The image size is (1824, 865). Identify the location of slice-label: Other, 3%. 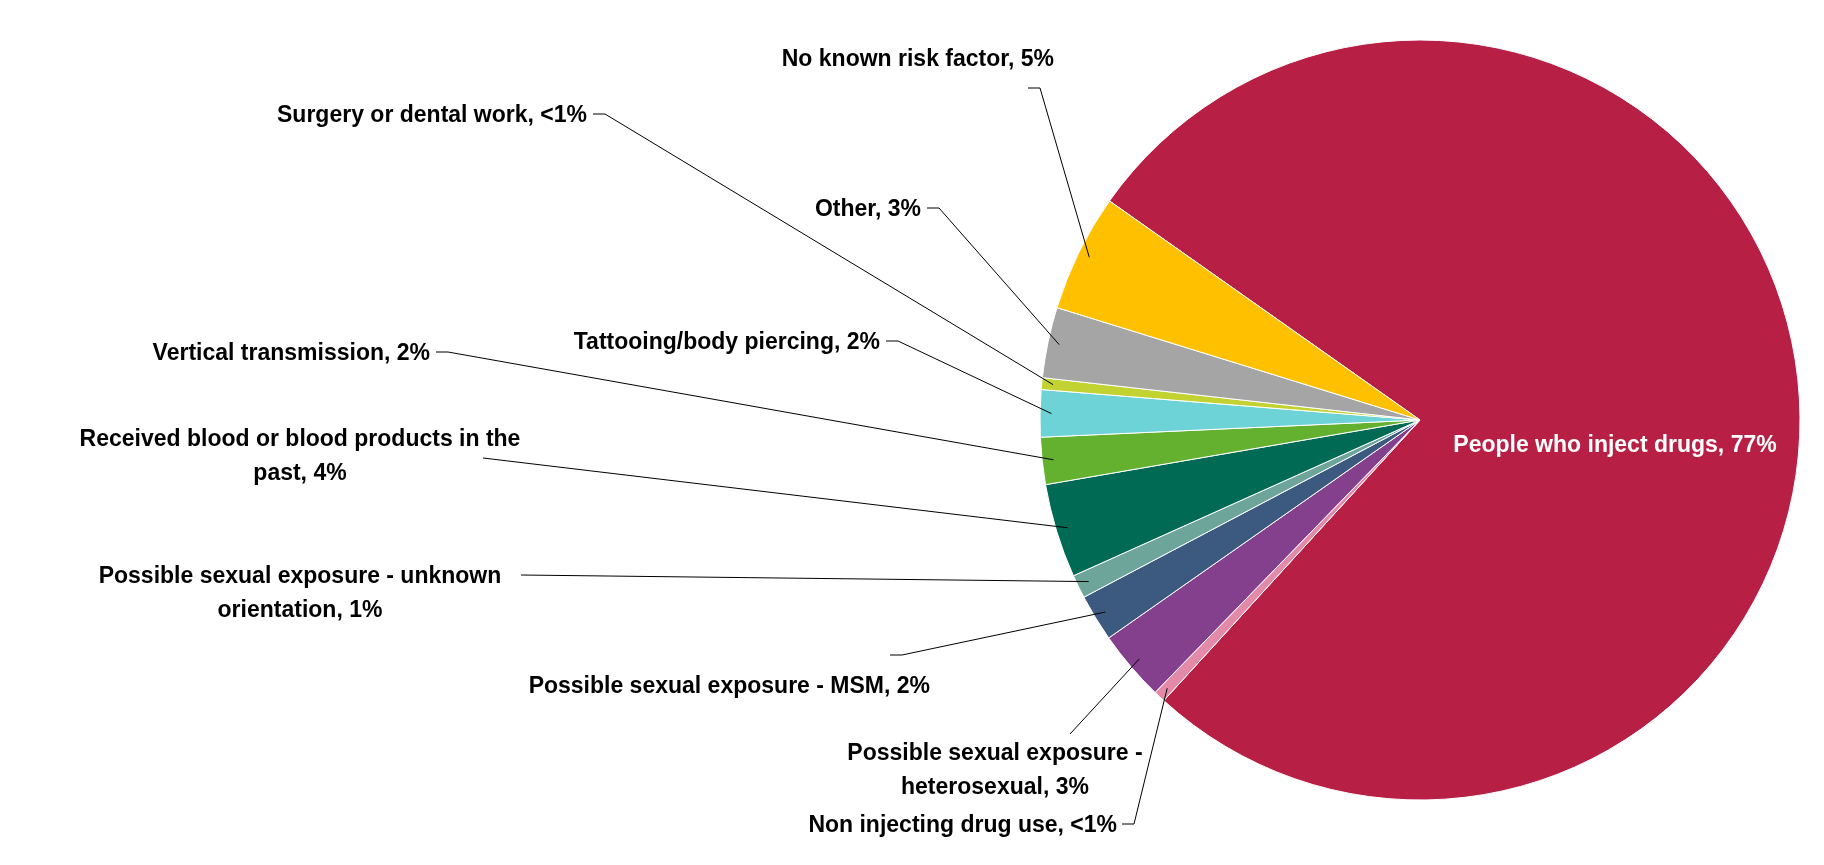
(867, 208).